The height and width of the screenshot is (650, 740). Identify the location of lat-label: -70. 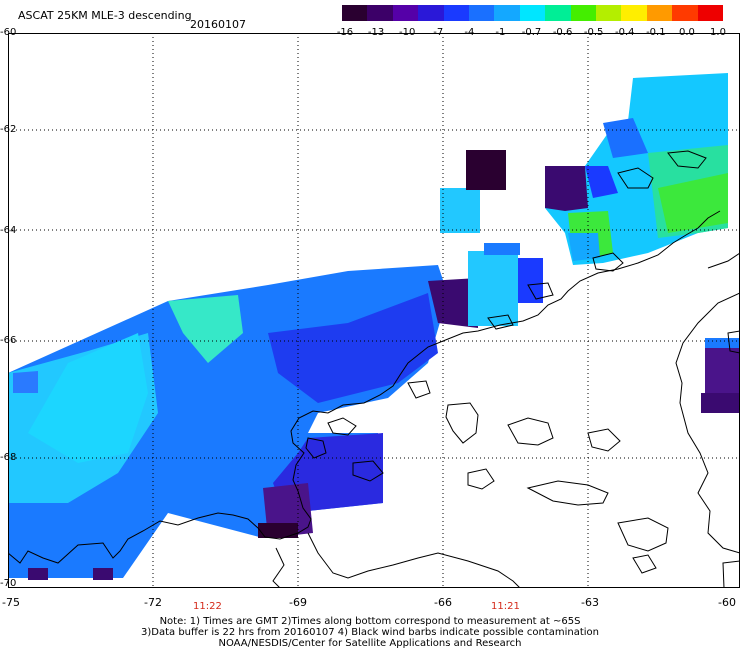
(8, 583).